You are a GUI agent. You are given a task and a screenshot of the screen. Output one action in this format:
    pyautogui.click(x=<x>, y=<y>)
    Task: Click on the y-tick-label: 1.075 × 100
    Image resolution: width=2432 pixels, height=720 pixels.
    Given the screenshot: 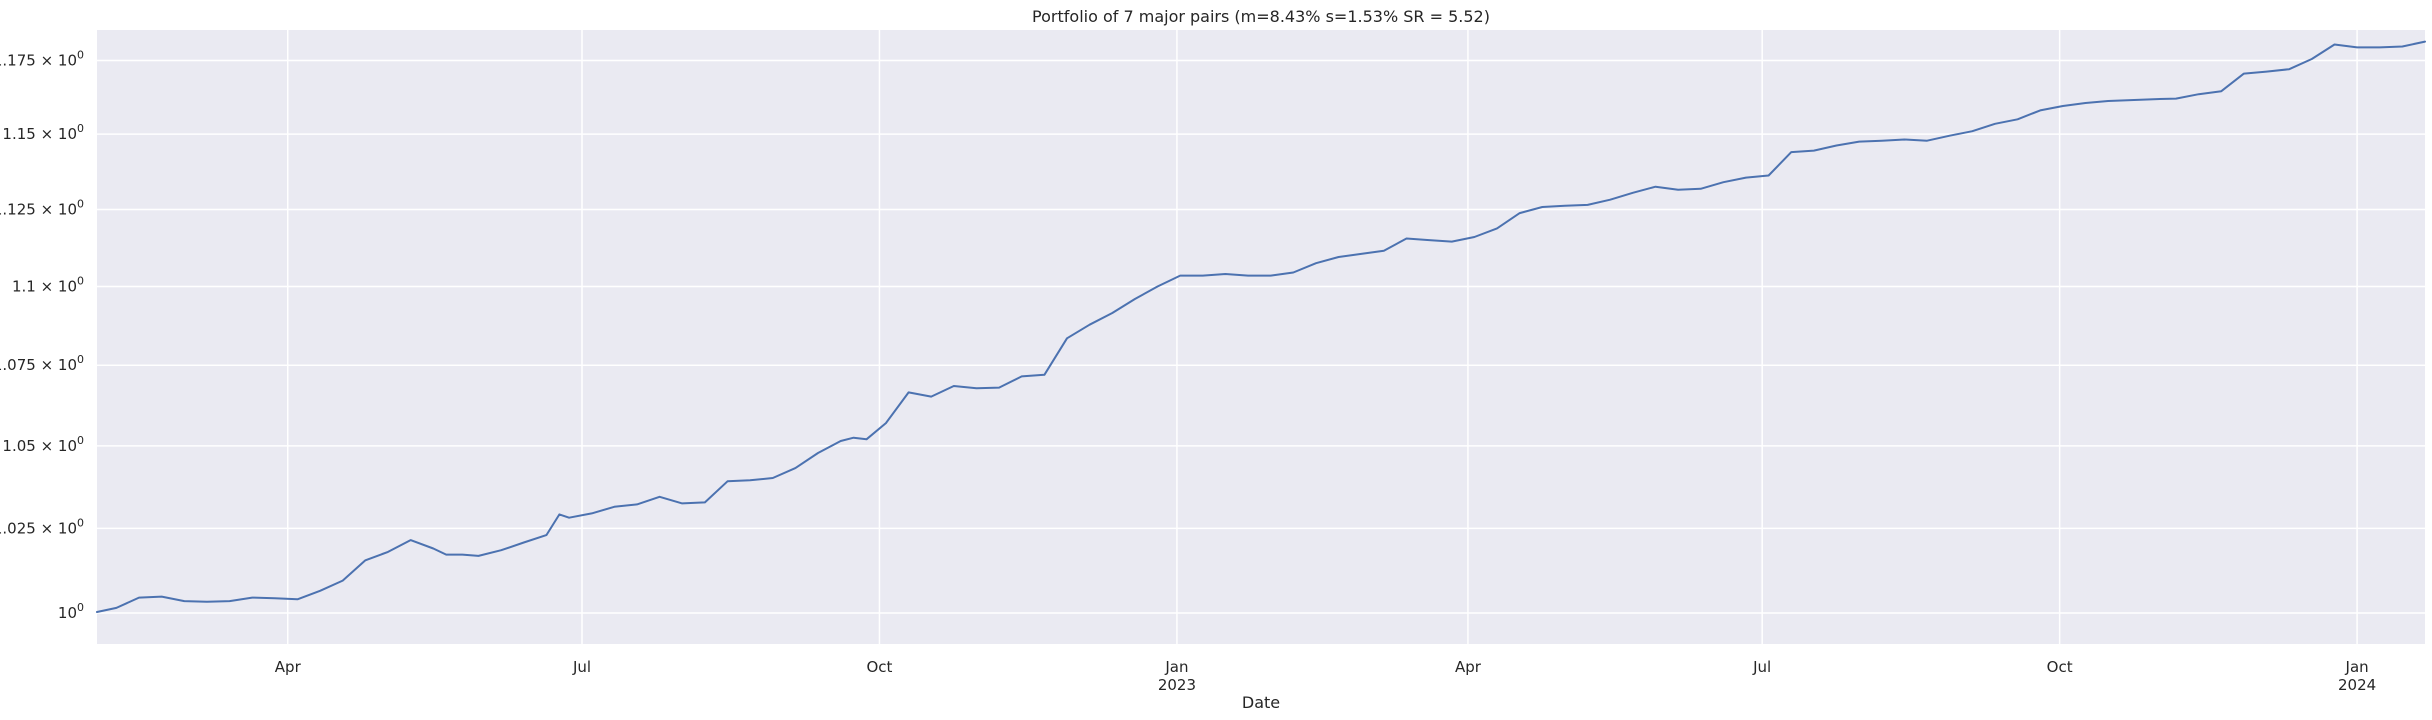 What is the action you would take?
    pyautogui.click(x=42, y=363)
    